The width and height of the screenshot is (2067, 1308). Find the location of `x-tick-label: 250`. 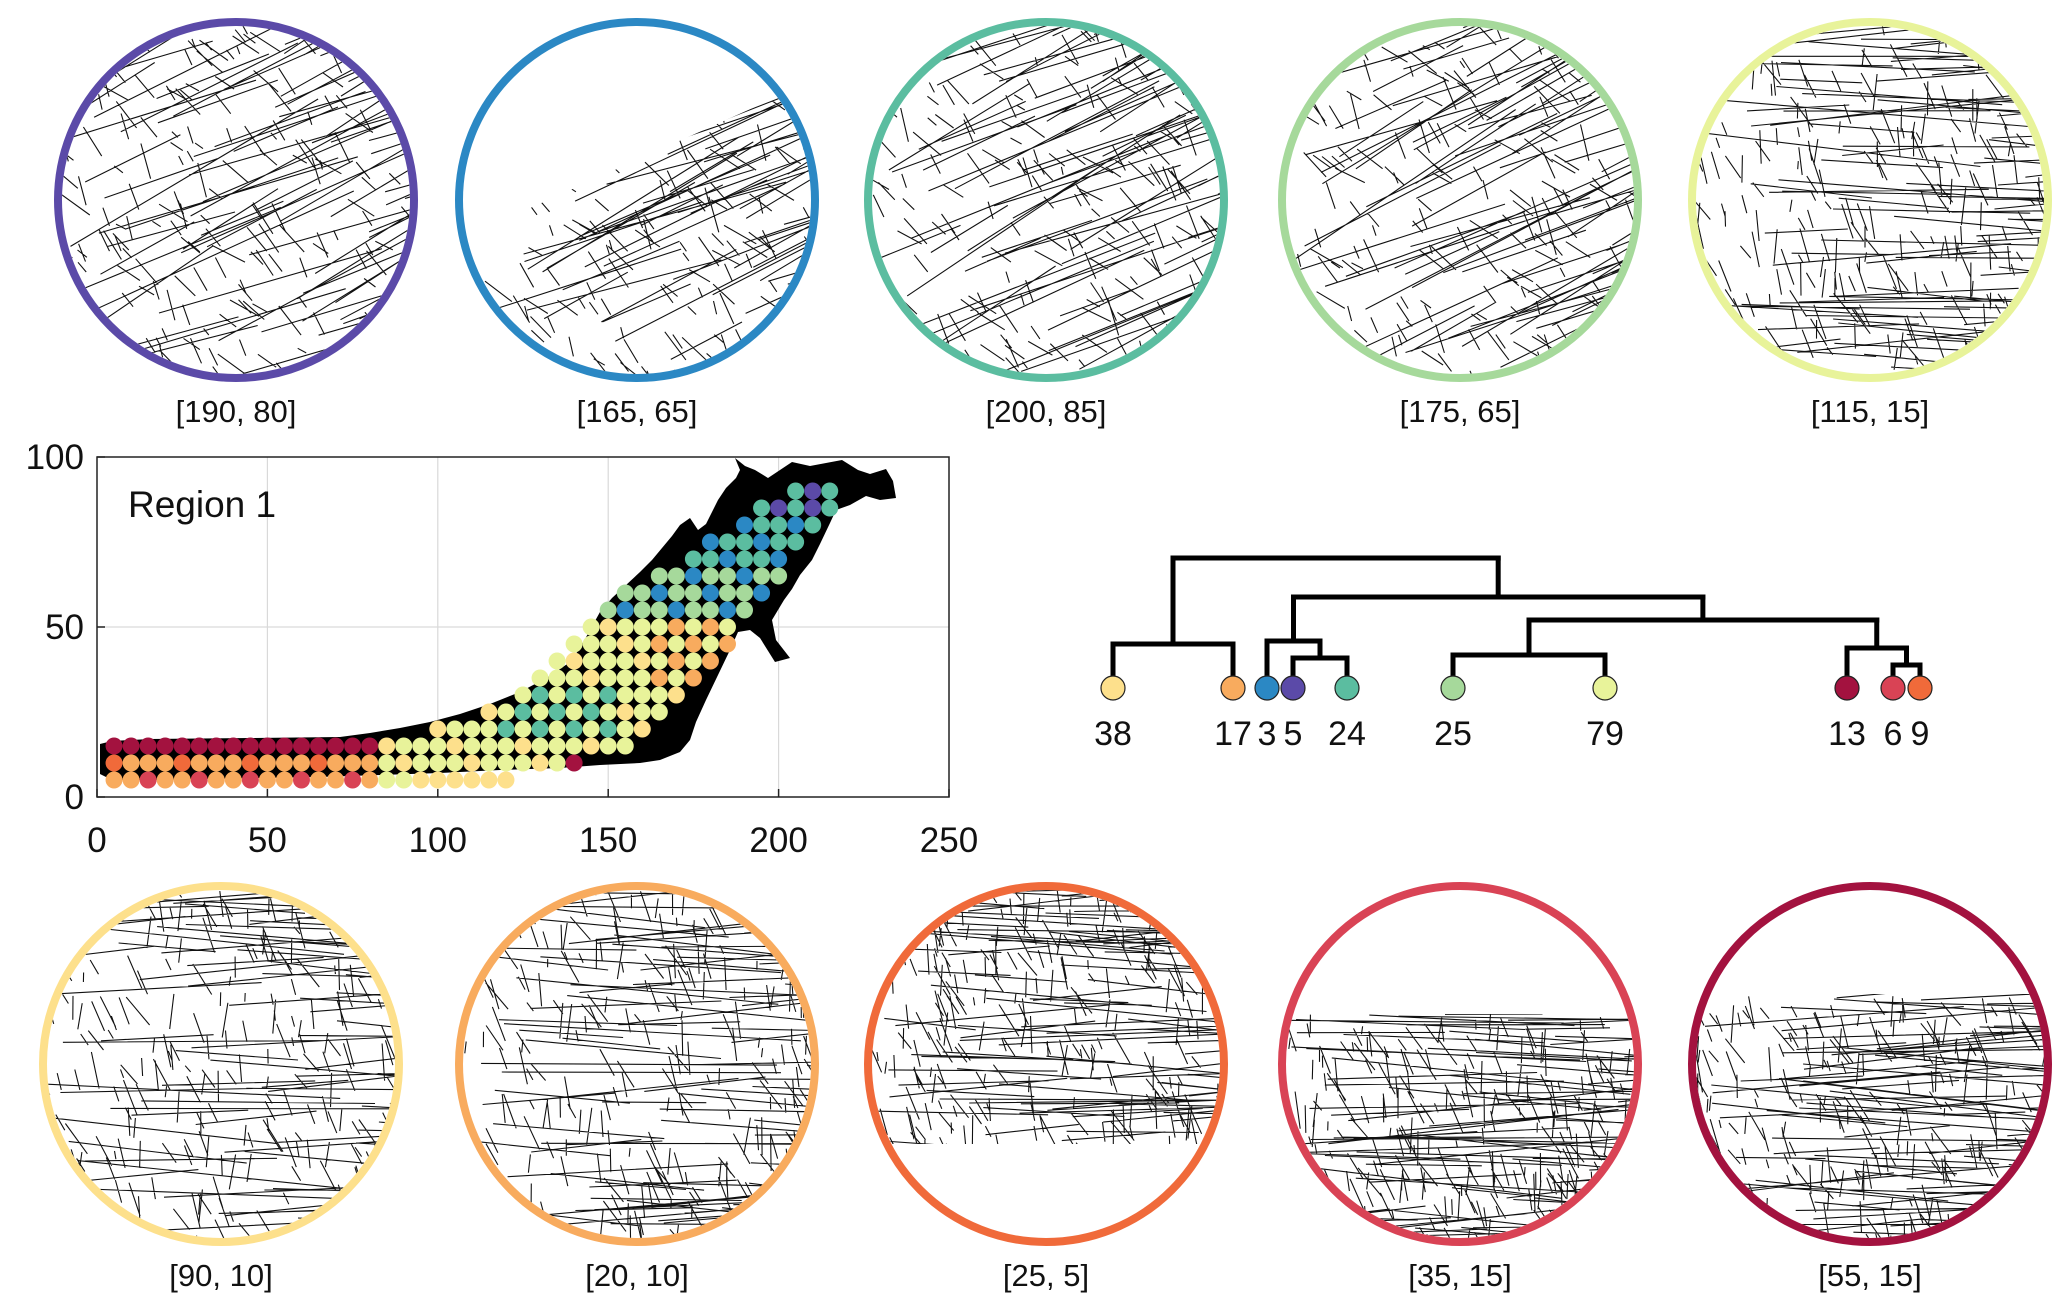

x-tick-label: 250 is located at coordinates (949, 840).